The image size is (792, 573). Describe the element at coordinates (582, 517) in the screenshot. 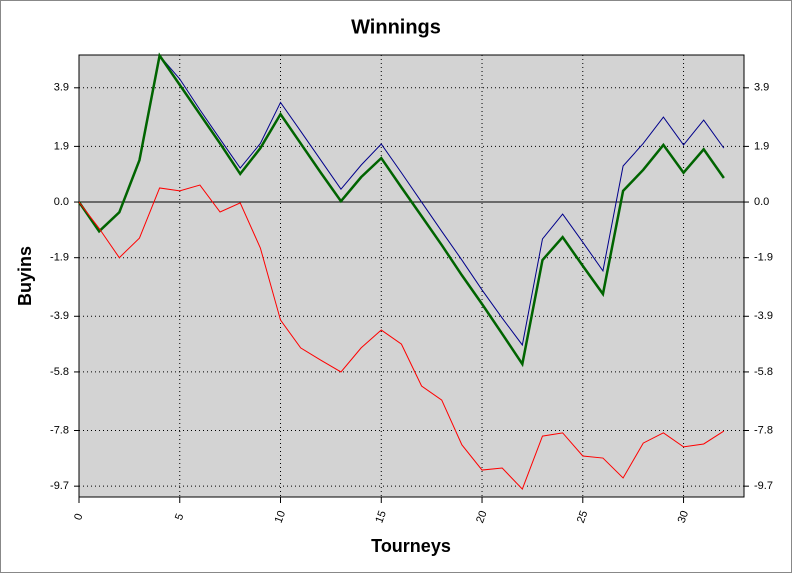

I see `x-tick-label: 25` at that location.